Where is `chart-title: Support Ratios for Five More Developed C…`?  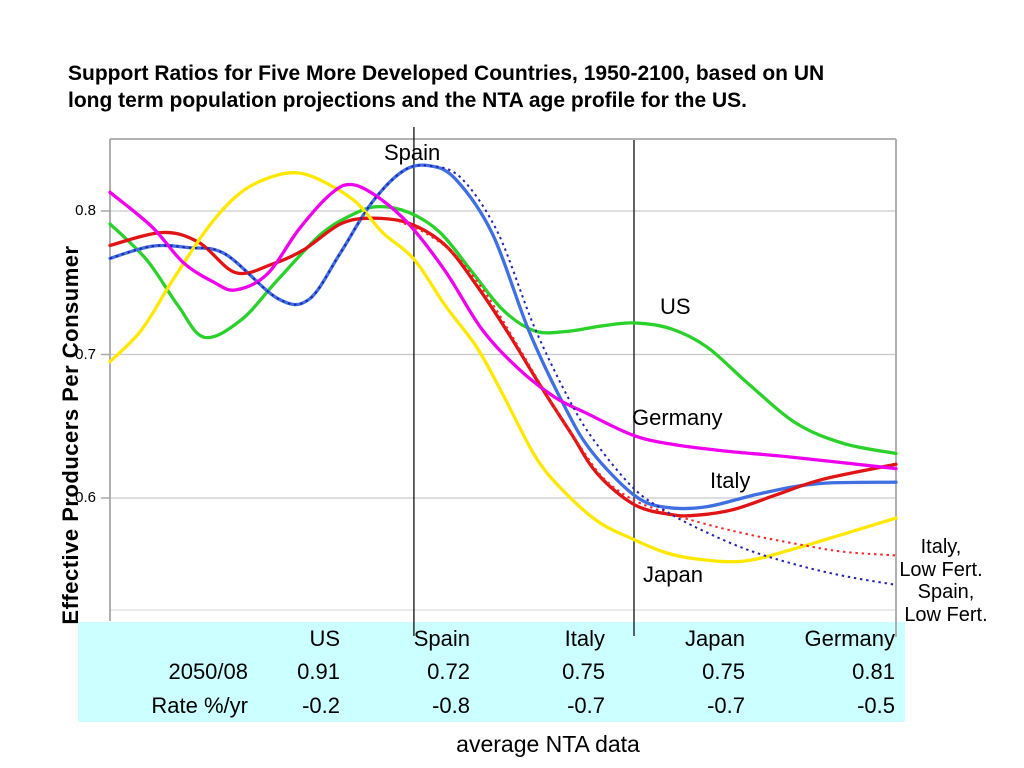 chart-title: Support Ratios for Five More Developed C… is located at coordinates (508, 87).